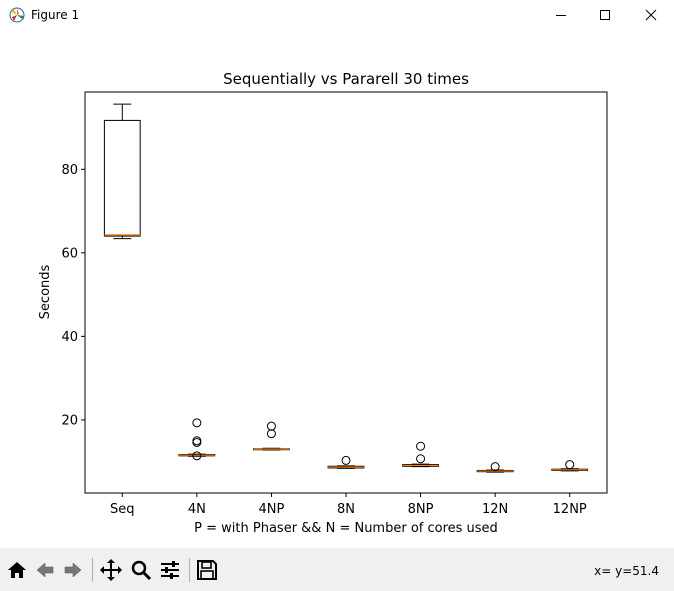 The height and width of the screenshot is (591, 674). Describe the element at coordinates (122, 509) in the screenshot. I see `x-tick-label: Seq` at that location.